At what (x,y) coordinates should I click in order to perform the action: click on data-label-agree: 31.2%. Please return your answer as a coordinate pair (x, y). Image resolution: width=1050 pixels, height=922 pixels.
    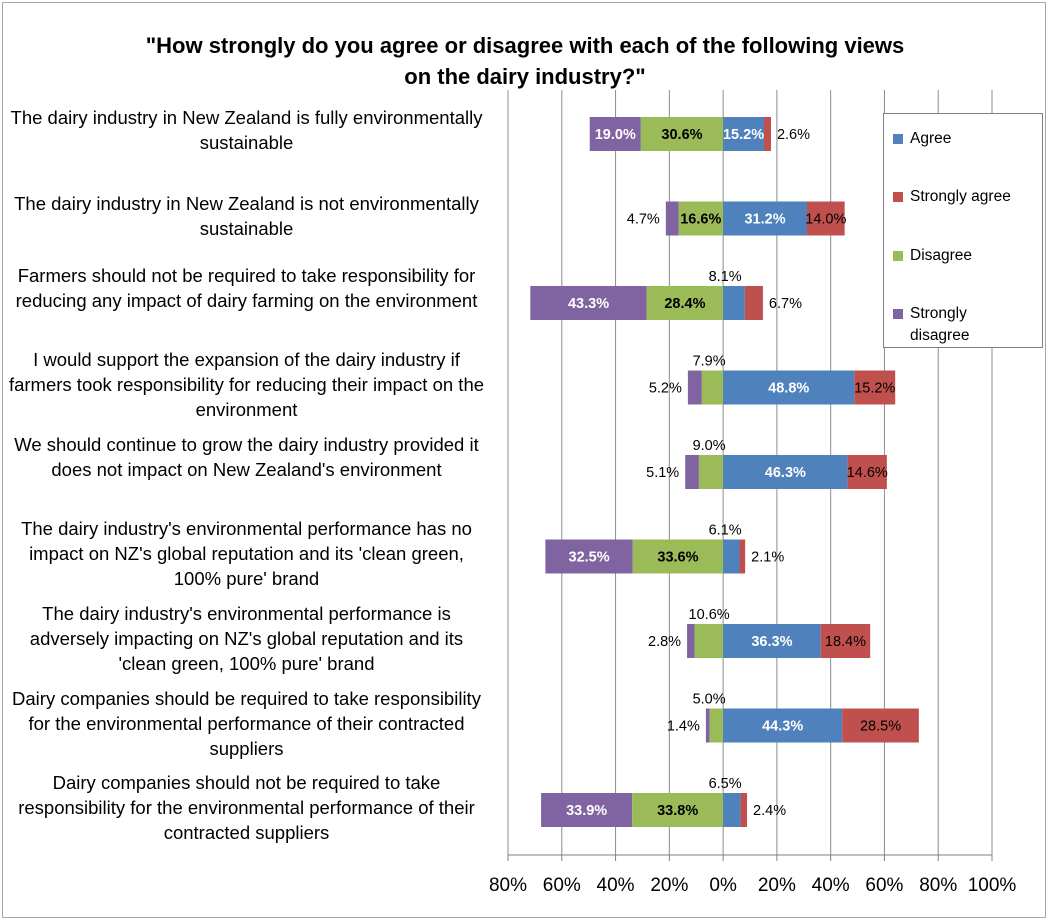
    Looking at the image, I should click on (764, 220).